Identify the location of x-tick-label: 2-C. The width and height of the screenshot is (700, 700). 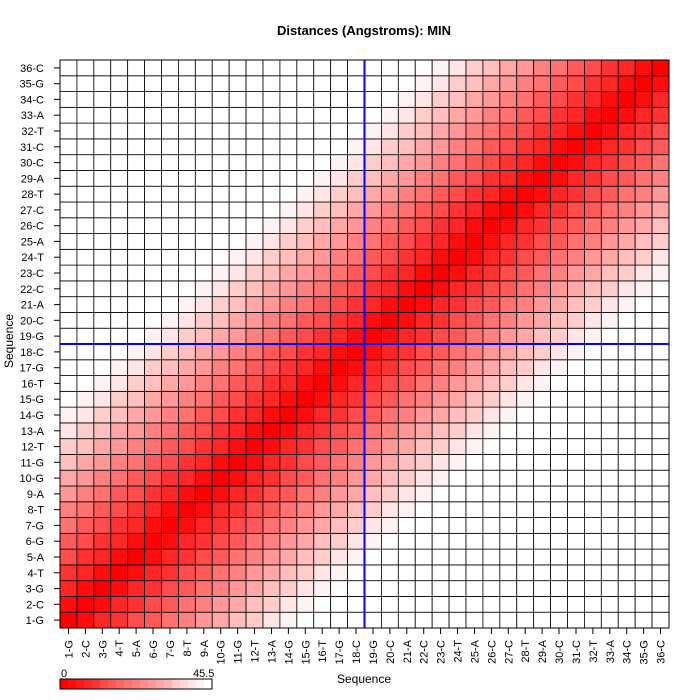
(86, 649).